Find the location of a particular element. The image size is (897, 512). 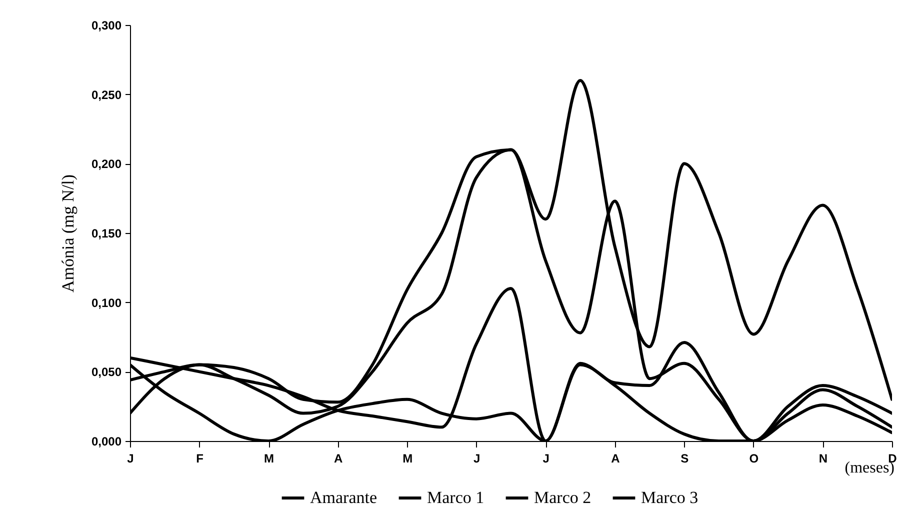

legend-label: Marco 2 is located at coordinates (563, 497).